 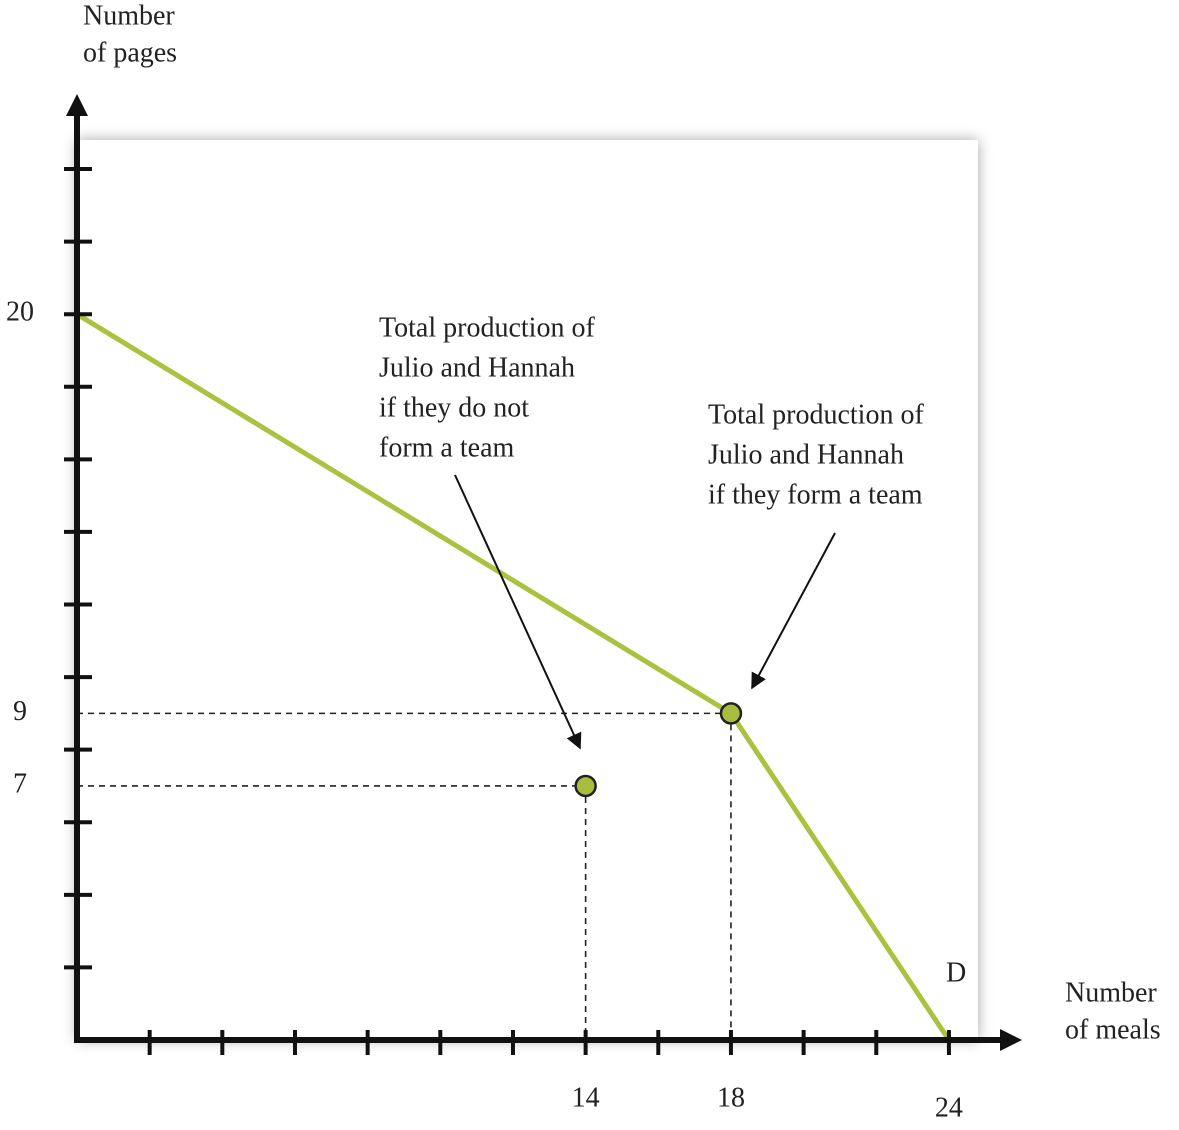 What do you see at coordinates (20, 711) in the screenshot?
I see `y-tick-label: 9` at bounding box center [20, 711].